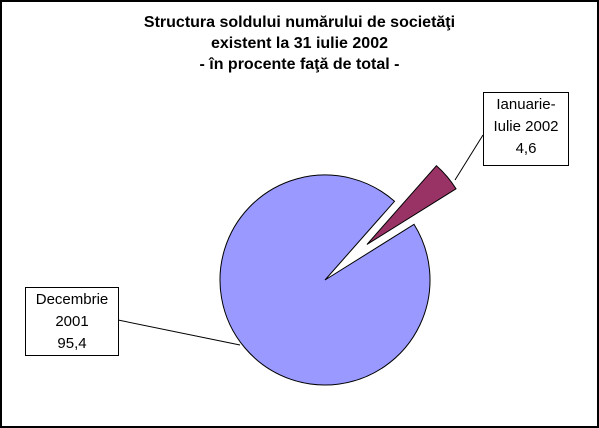  I want to click on data-label: Decembrie 2001 95,4, so click(72, 321).